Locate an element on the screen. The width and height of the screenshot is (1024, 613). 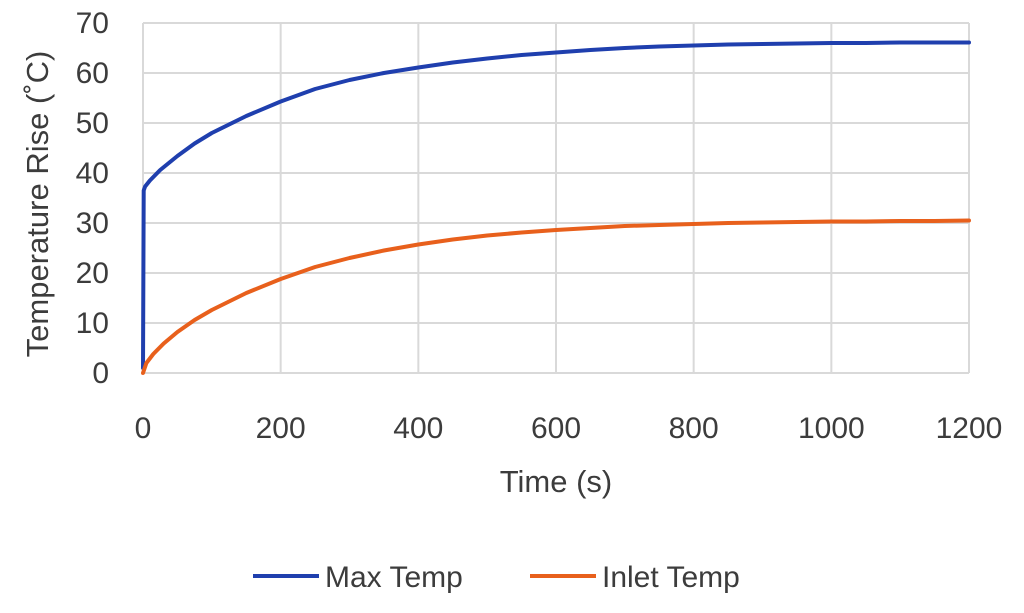
x-axis-title: Time (s) is located at coordinates (556, 481).